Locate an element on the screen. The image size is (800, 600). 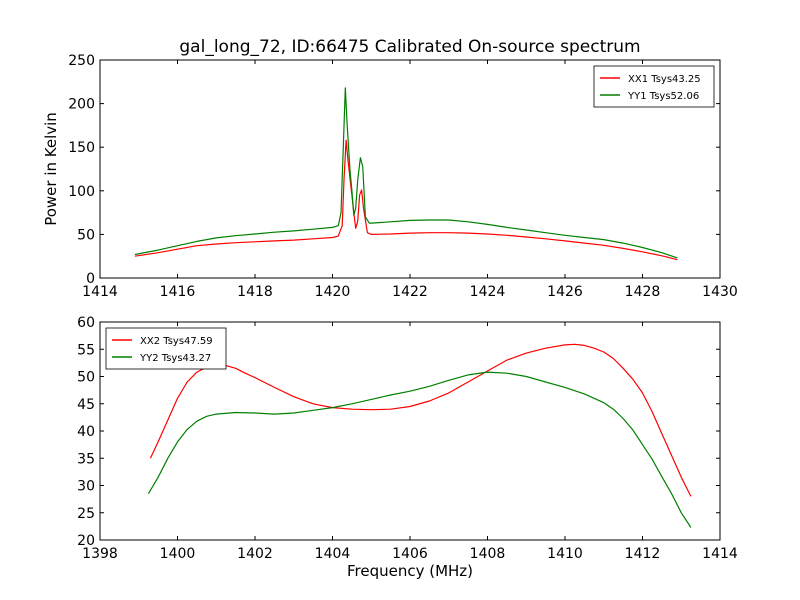
y-tick-label: 55 is located at coordinates (86, 350).